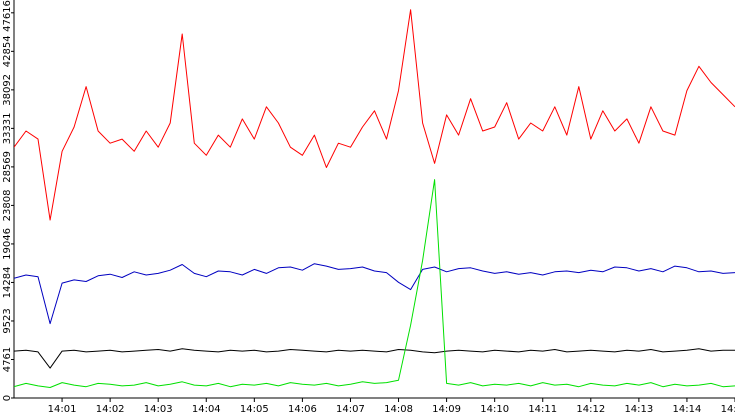 The width and height of the screenshot is (735, 415). Describe the element at coordinates (7, 90) in the screenshot. I see `y-tick-label: 38092` at that location.